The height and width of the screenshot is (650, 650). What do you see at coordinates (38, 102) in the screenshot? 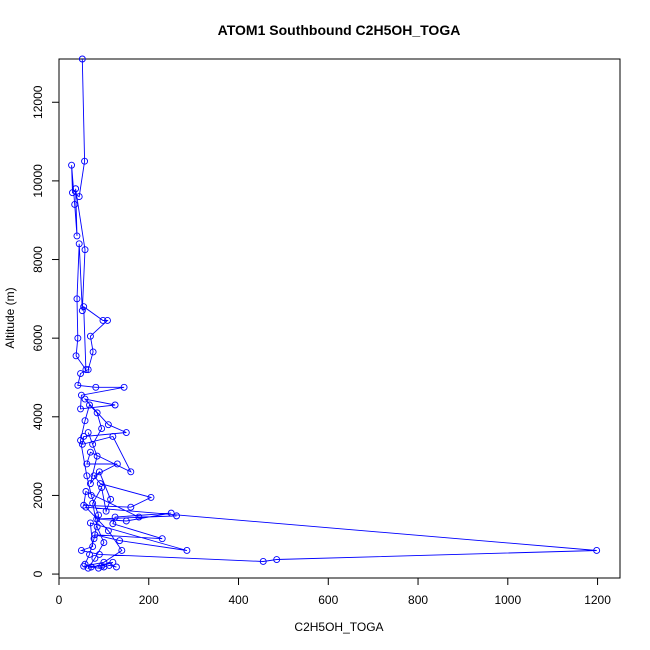
I see `y-tick-label: 12000` at bounding box center [38, 102].